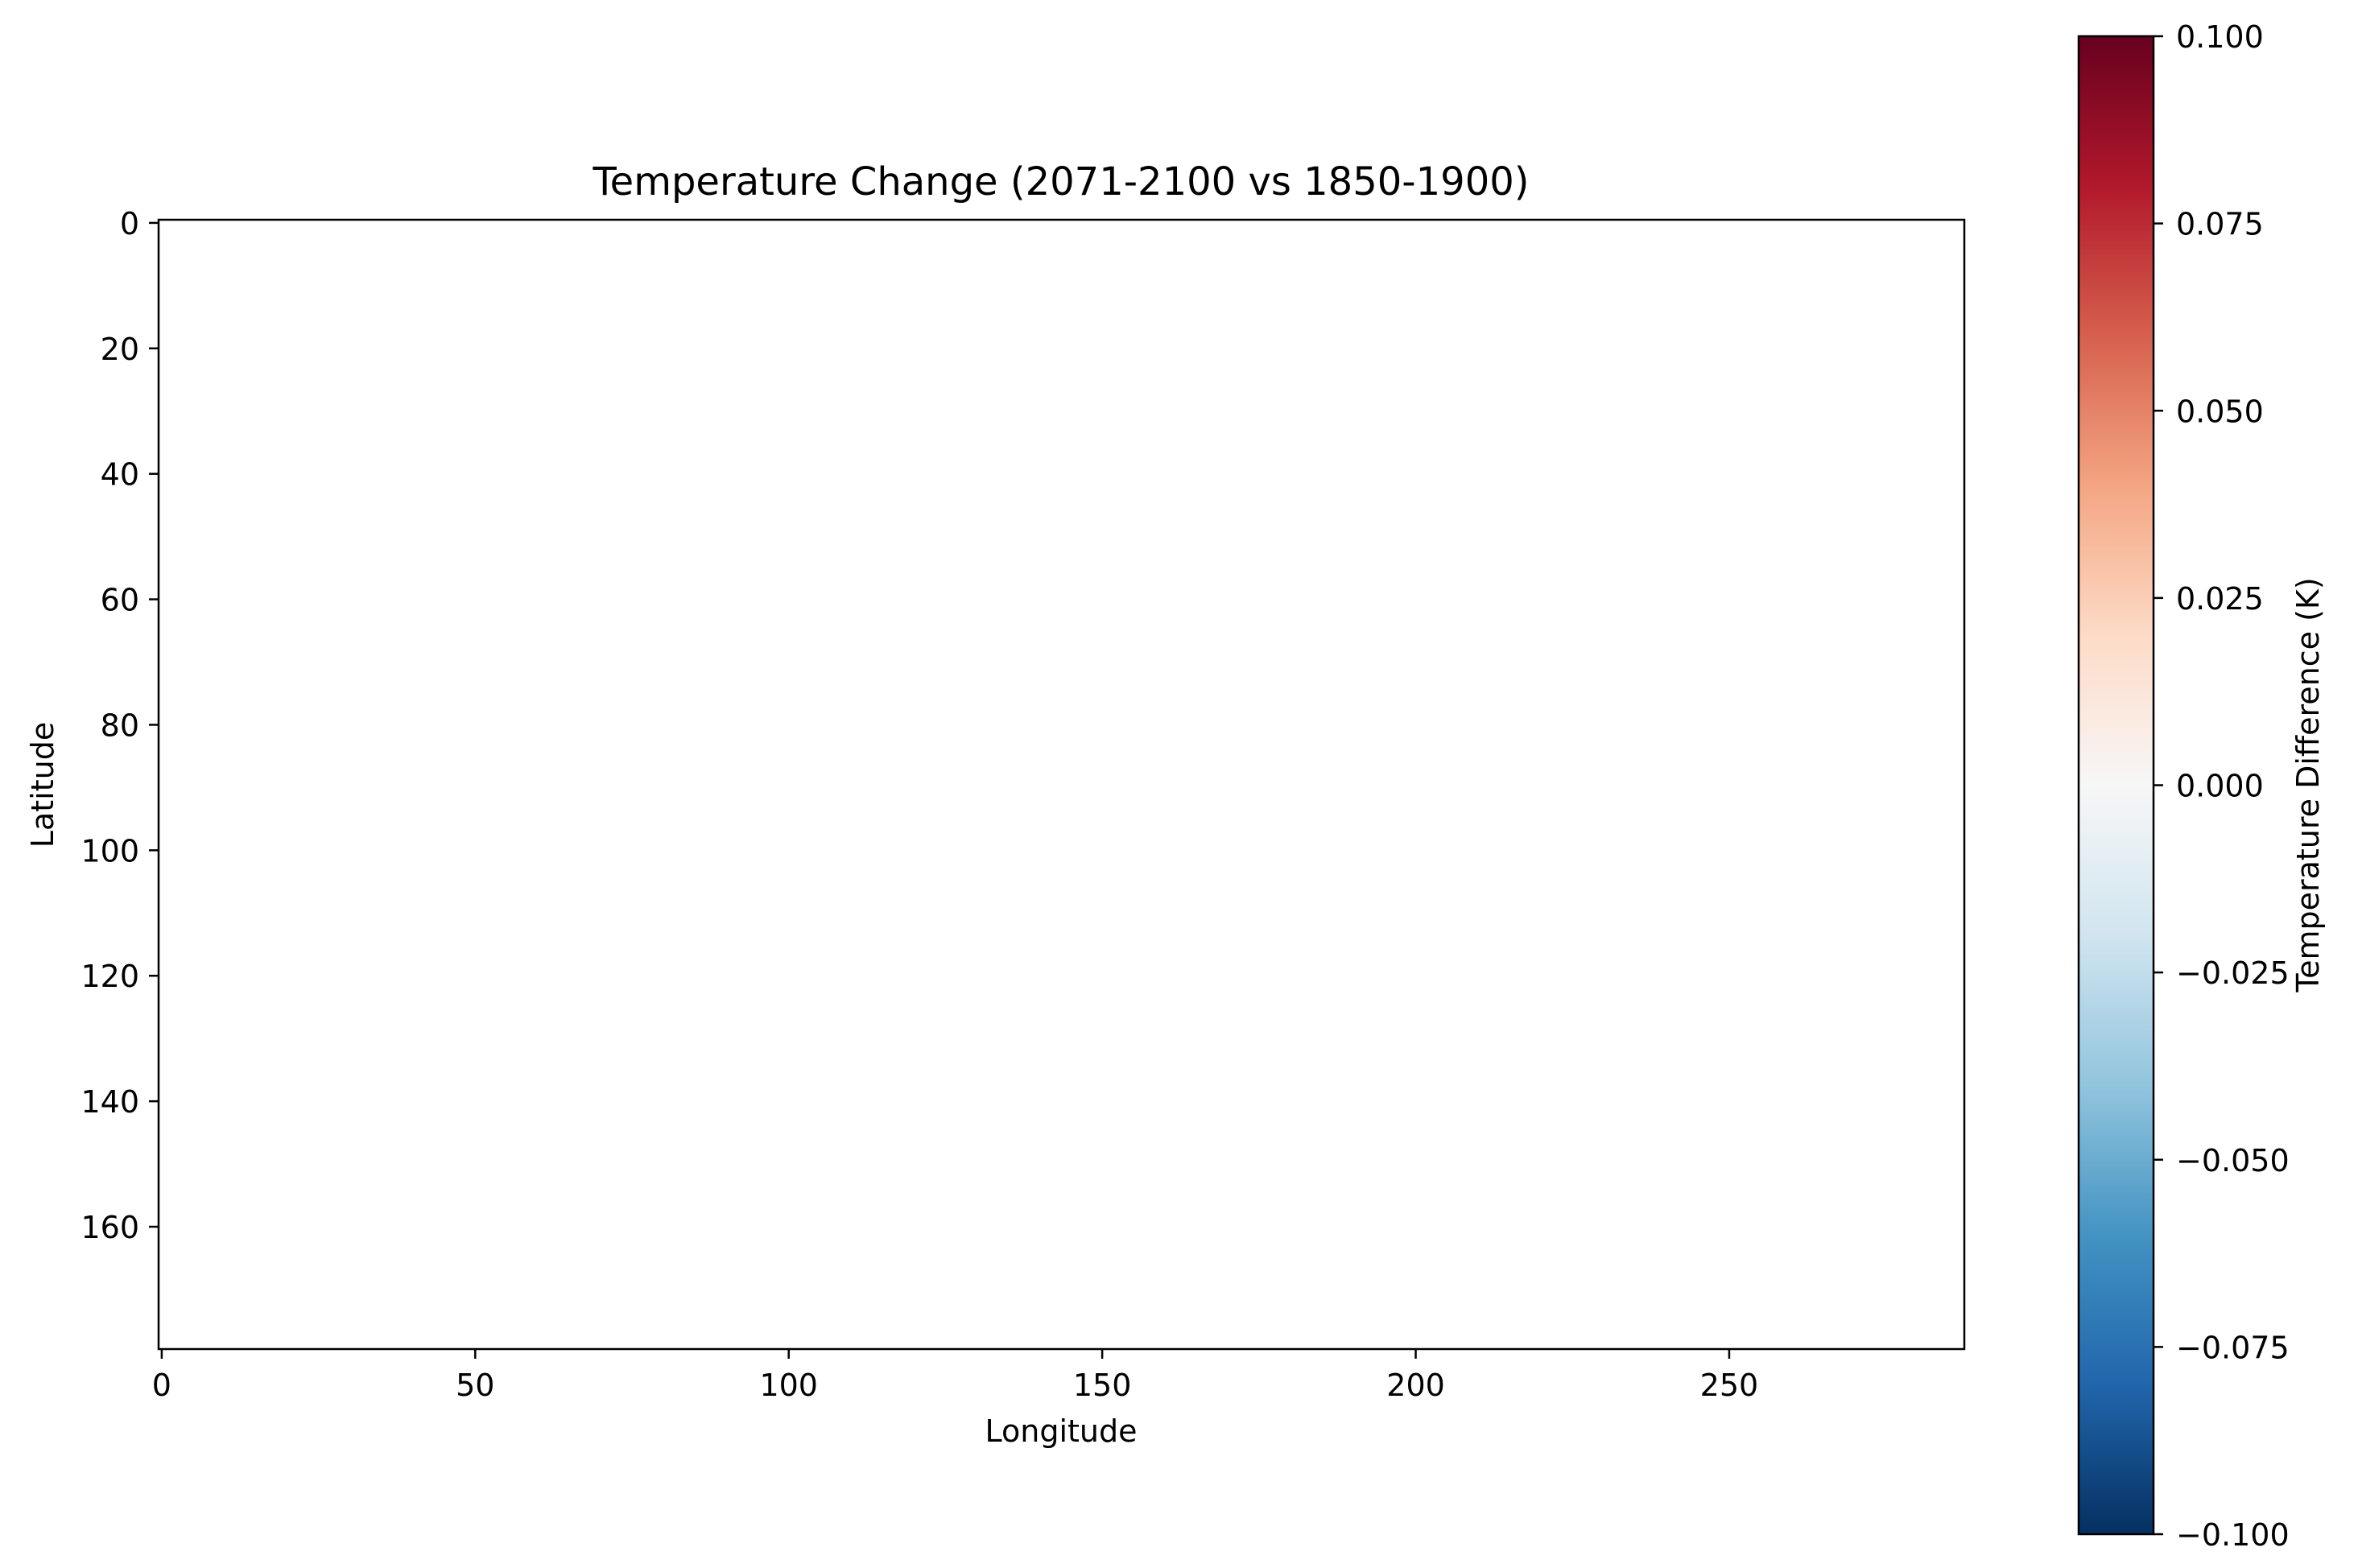 The width and height of the screenshot is (2358, 1568). Describe the element at coordinates (110, 1102) in the screenshot. I see `y-tick-label: 140` at that location.